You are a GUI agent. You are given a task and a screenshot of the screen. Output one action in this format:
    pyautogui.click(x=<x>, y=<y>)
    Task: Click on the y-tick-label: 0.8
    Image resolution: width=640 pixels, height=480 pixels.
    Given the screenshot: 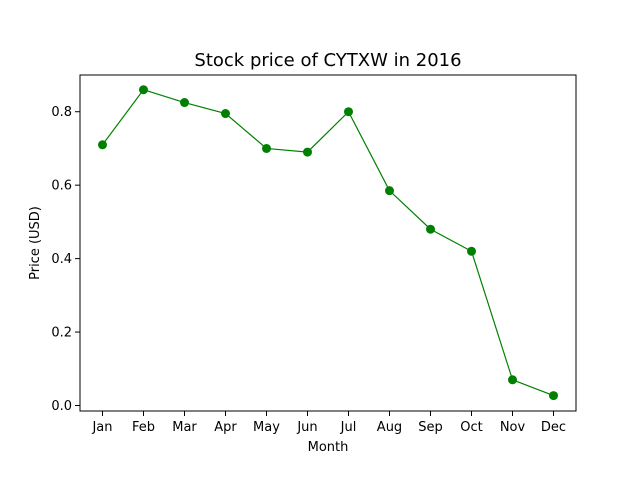 What is the action you would take?
    pyautogui.click(x=61, y=112)
    